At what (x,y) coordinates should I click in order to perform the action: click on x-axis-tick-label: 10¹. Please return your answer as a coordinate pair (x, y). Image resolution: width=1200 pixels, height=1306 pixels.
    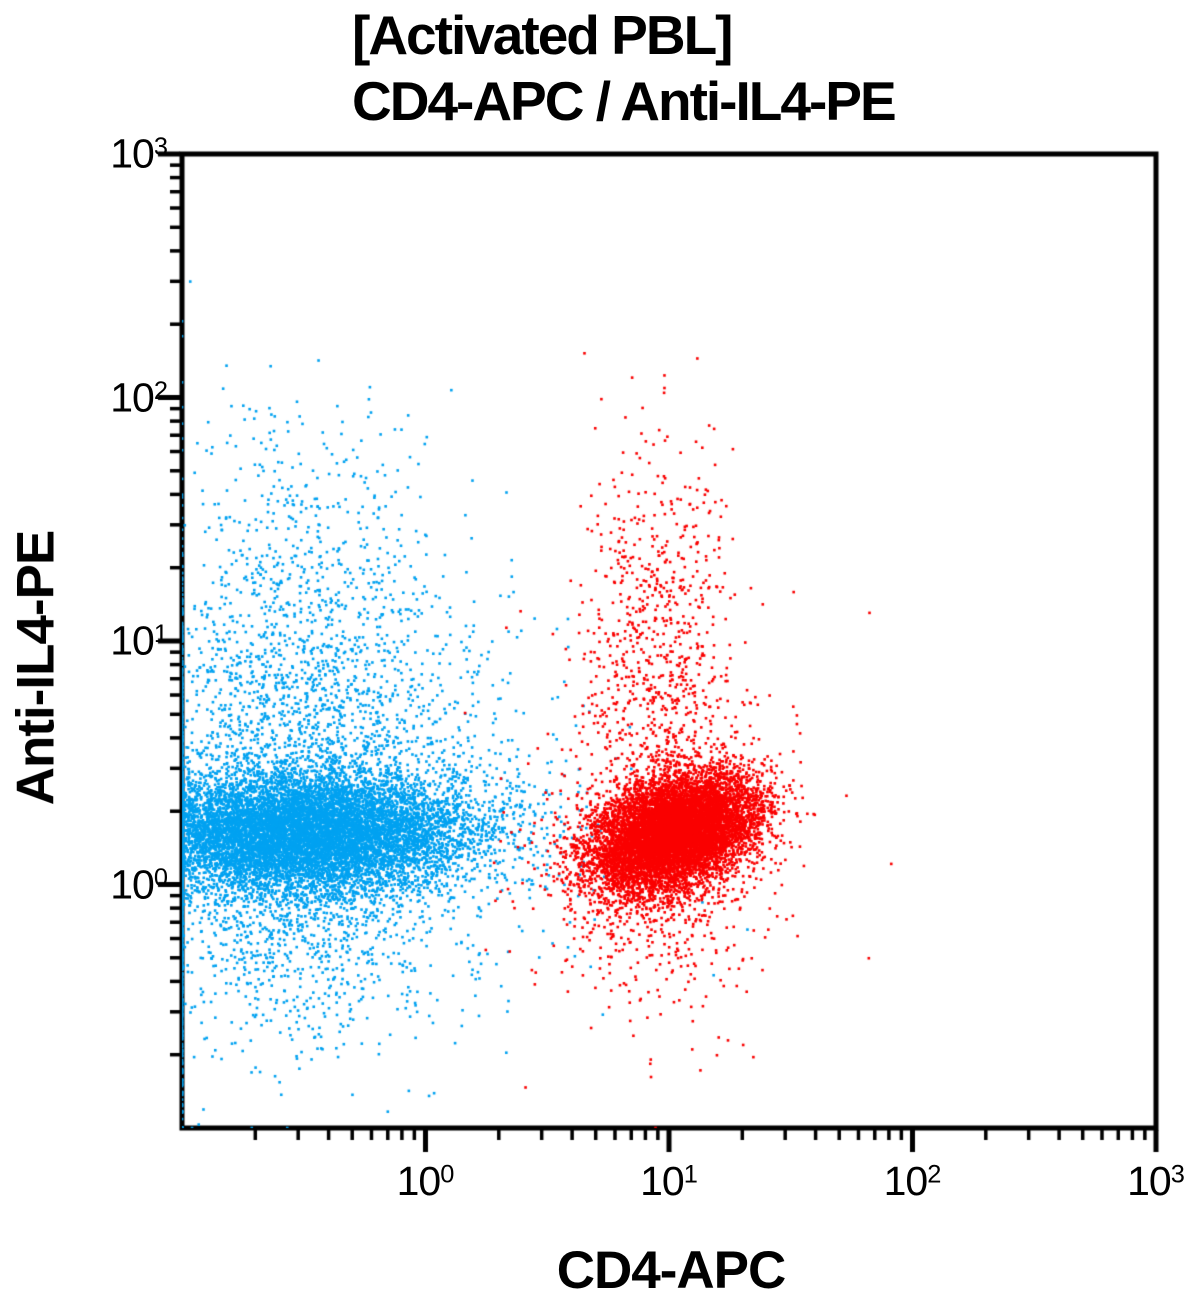
    Looking at the image, I should click on (669, 1181).